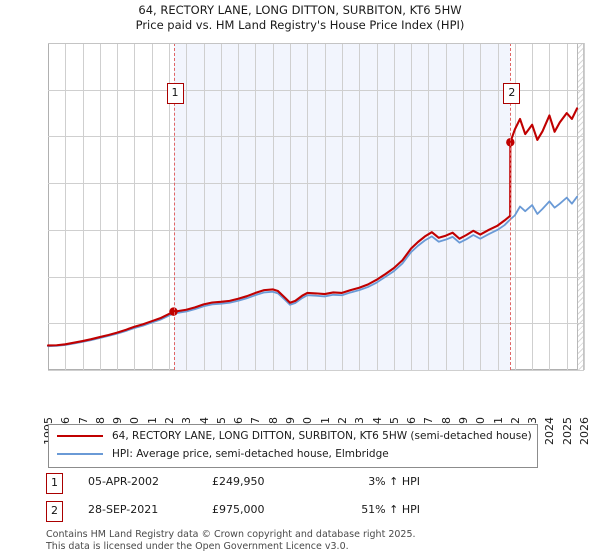 This screenshot has width=600, height=560. Describe the element at coordinates (394, 481) in the screenshot. I see `transaction-hpi-delta: 3% ↑ HPI` at that location.